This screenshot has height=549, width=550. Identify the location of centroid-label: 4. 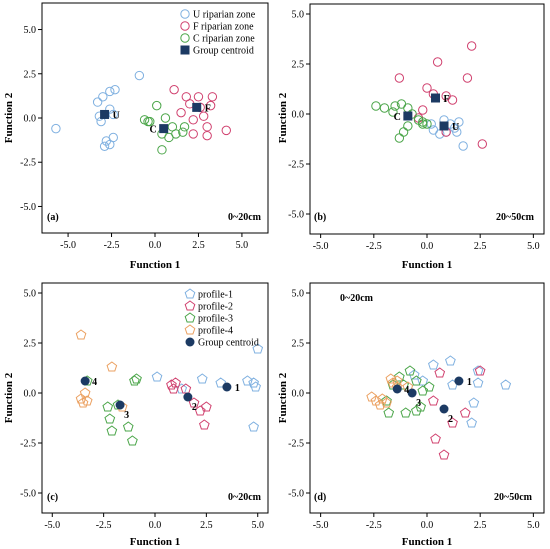
(94, 382).